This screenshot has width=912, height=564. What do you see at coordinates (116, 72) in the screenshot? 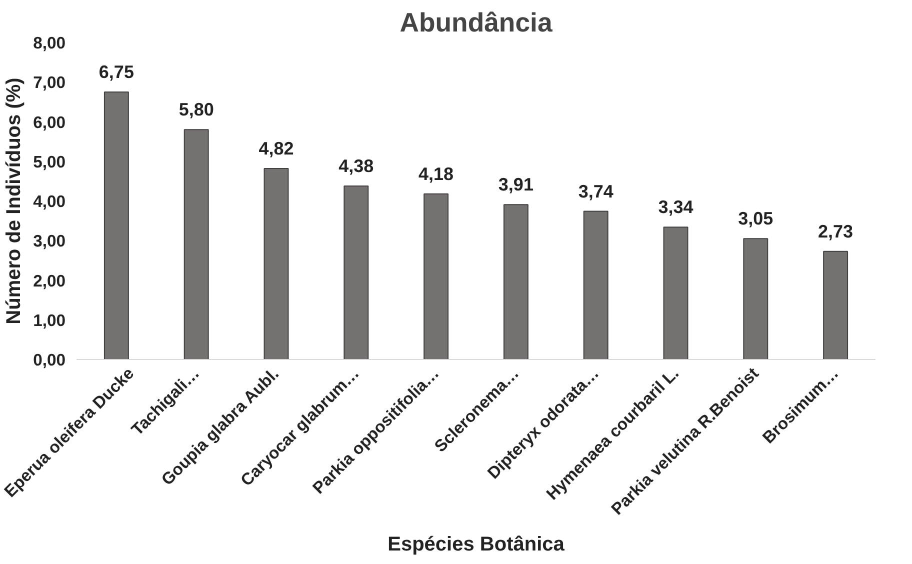
I see `data-label: 6,75` at bounding box center [116, 72].